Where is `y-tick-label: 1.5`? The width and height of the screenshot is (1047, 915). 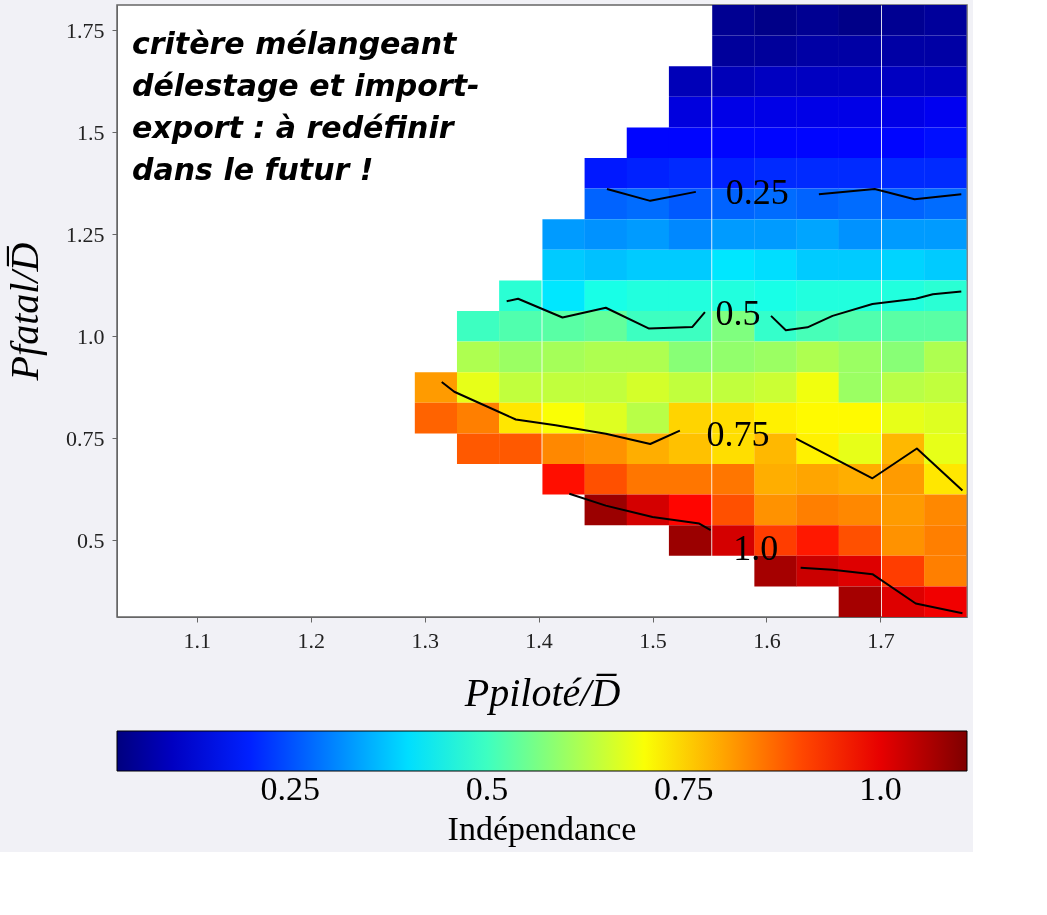 y-tick-label: 1.5 is located at coordinates (91, 132).